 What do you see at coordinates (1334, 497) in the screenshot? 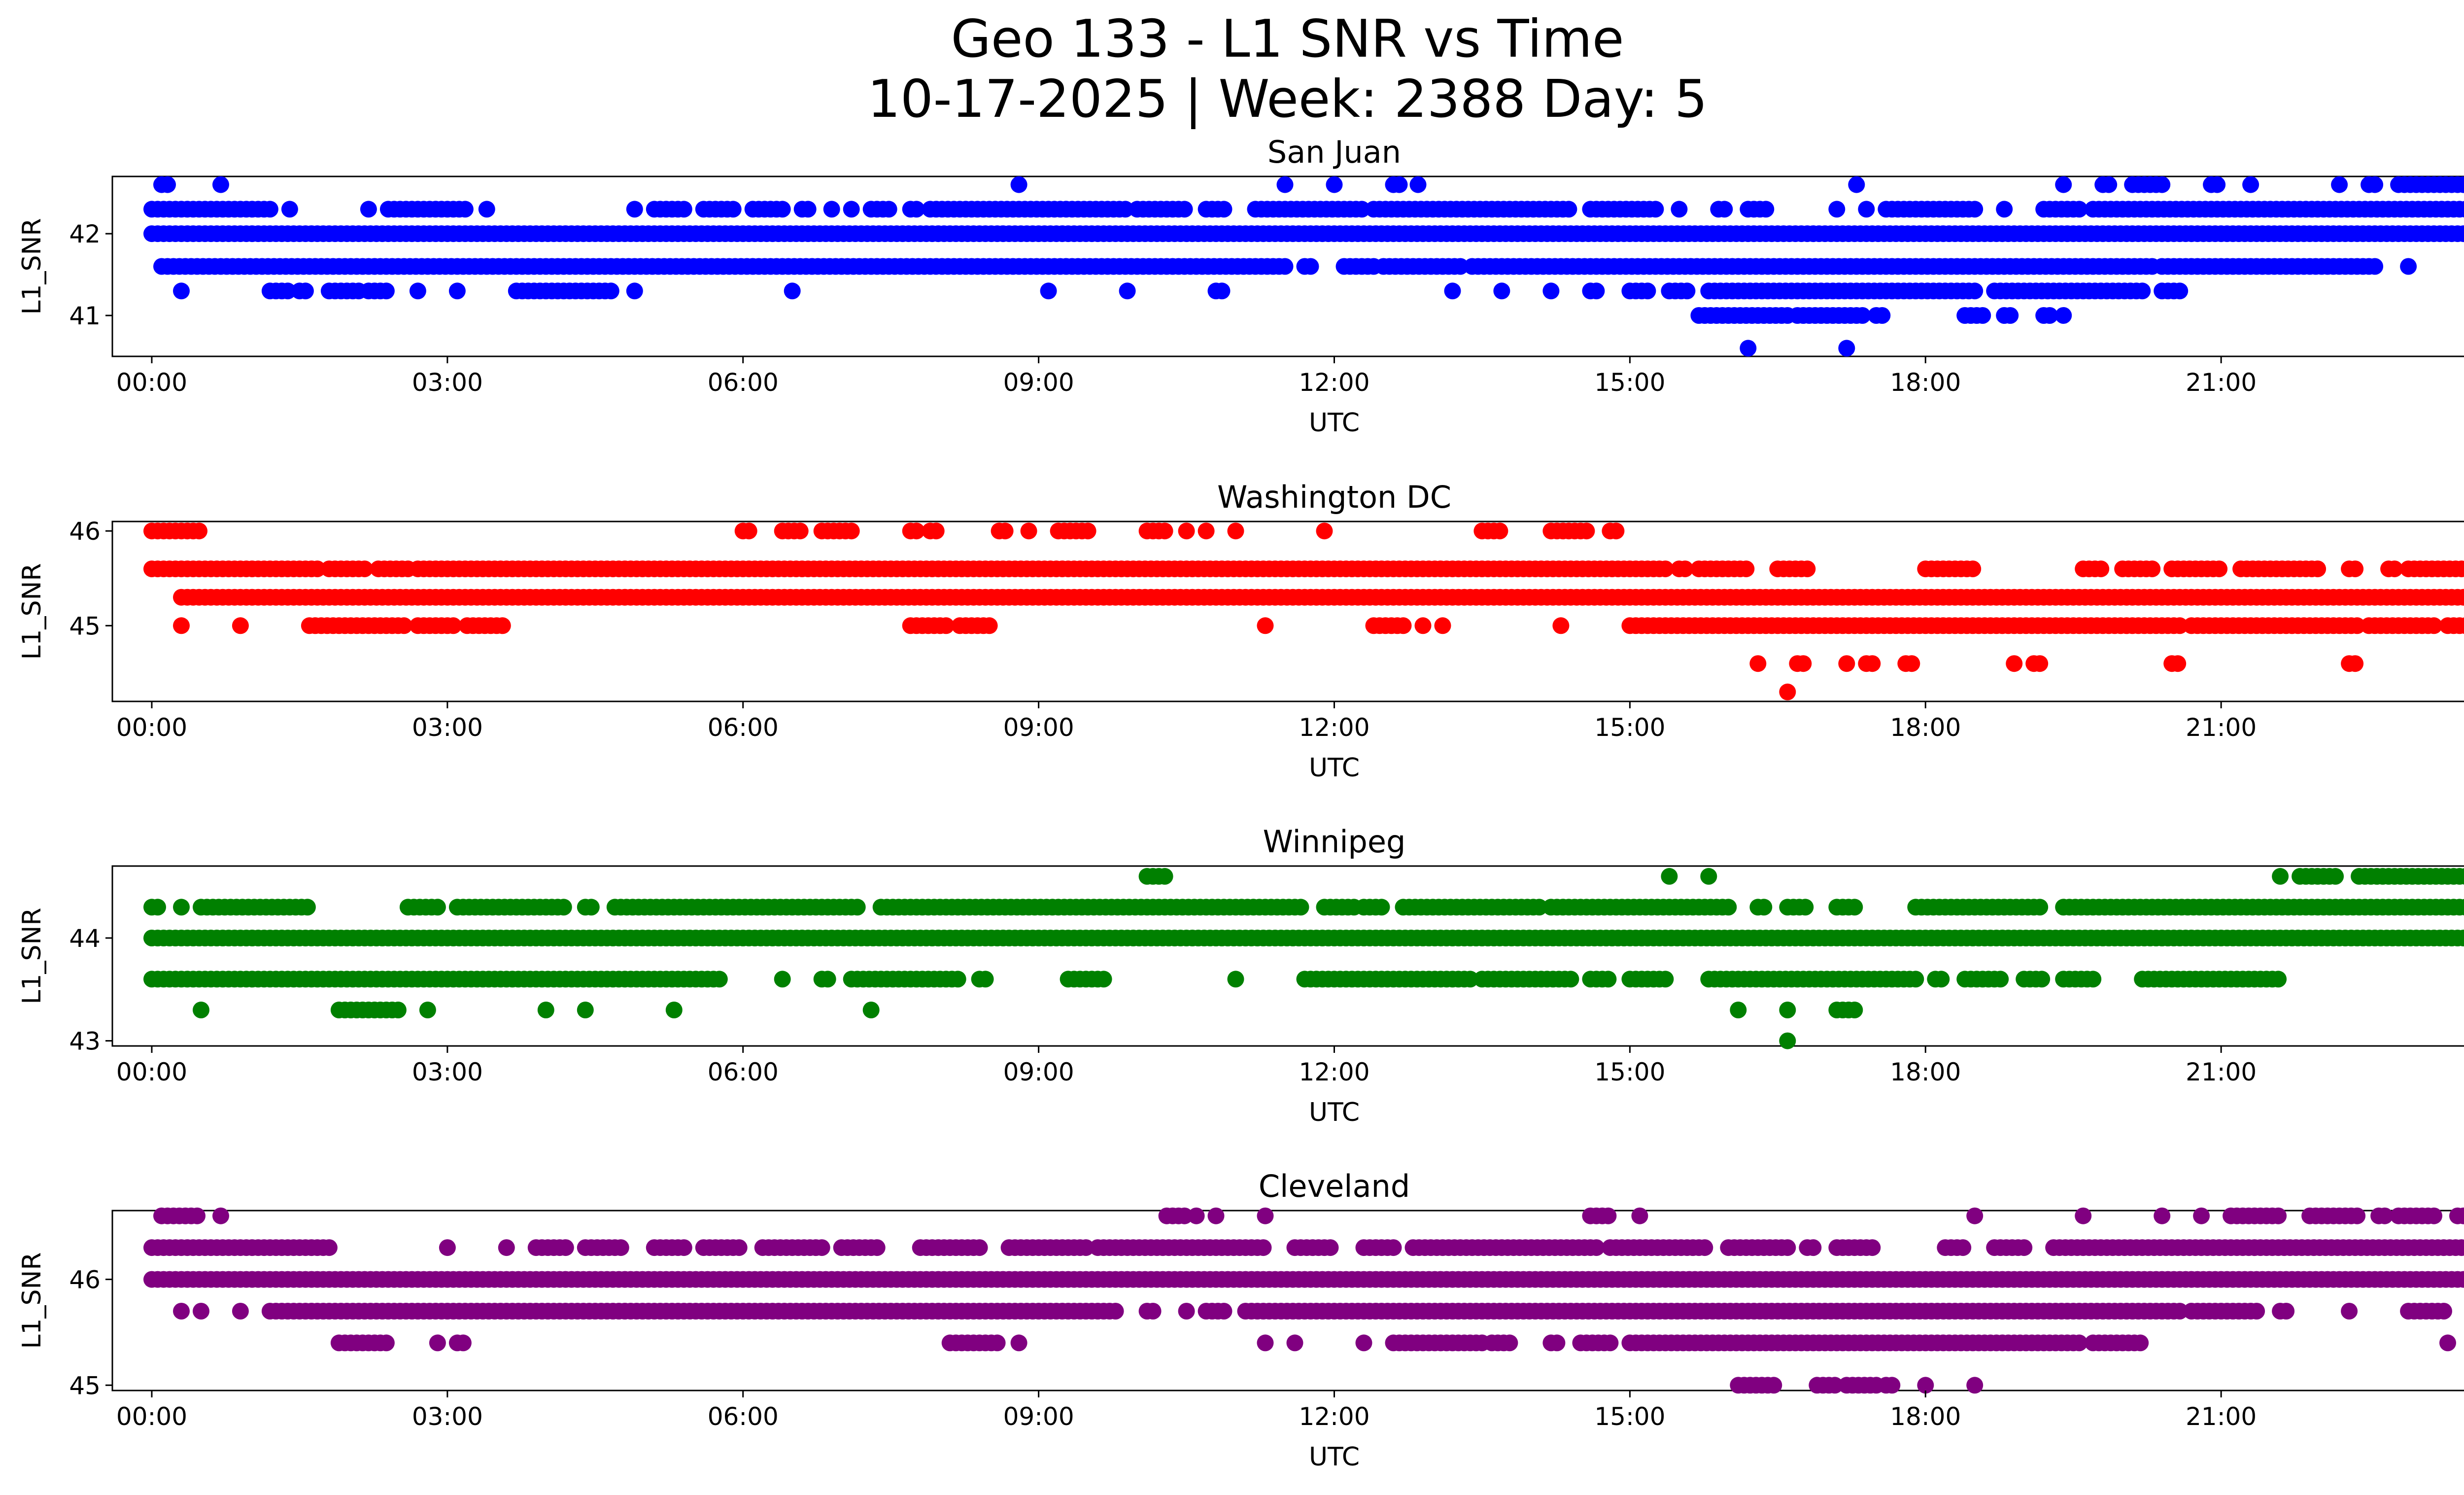
I see `panel-title: Washington DC` at bounding box center [1334, 497].